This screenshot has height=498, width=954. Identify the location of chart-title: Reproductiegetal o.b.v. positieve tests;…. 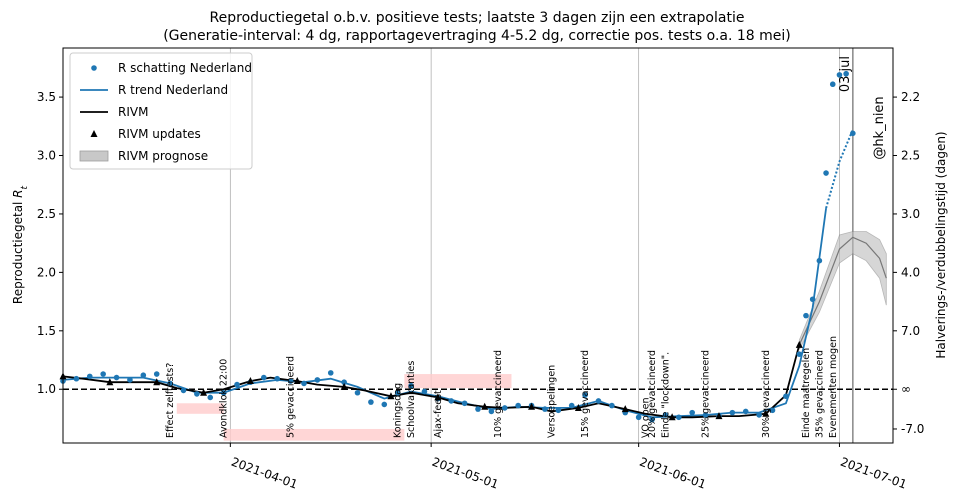
(477, 18).